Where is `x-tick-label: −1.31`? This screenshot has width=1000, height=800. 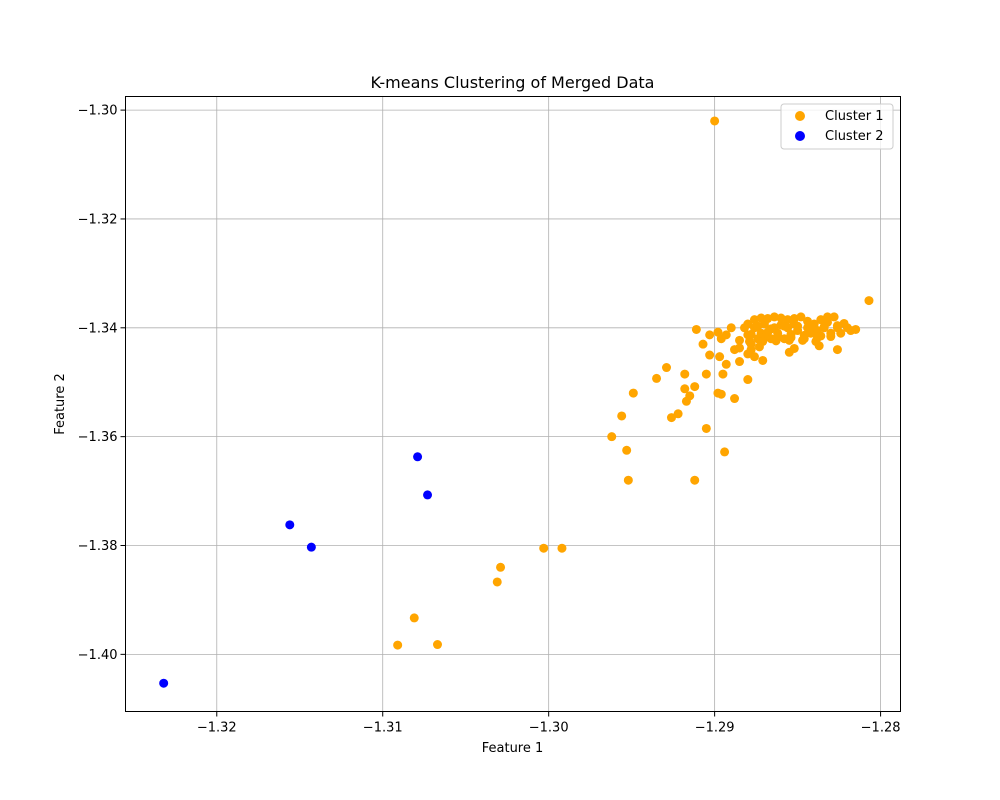 x-tick-label: −1.31 is located at coordinates (383, 728).